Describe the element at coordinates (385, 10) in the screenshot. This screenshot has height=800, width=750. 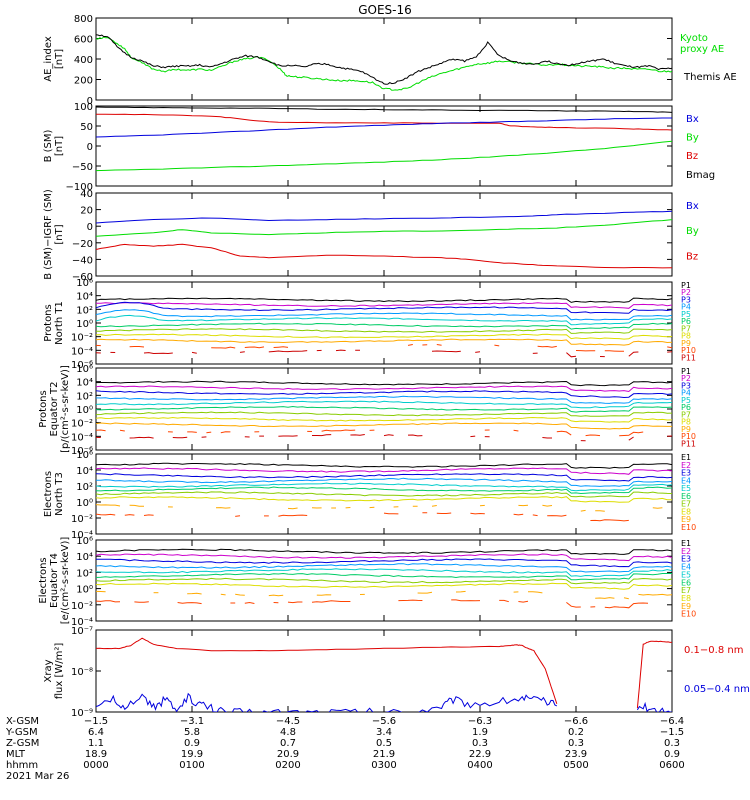
I see `chart-title: GOES-16` at that location.